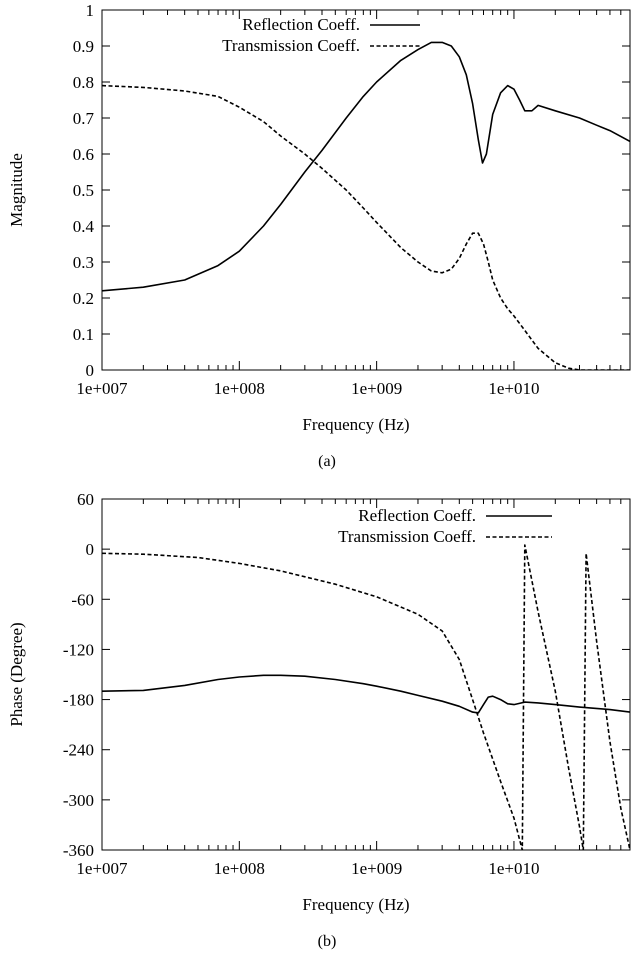 The image size is (631, 958). What do you see at coordinates (85, 499) in the screenshot?
I see `y-tick-label: 60` at bounding box center [85, 499].